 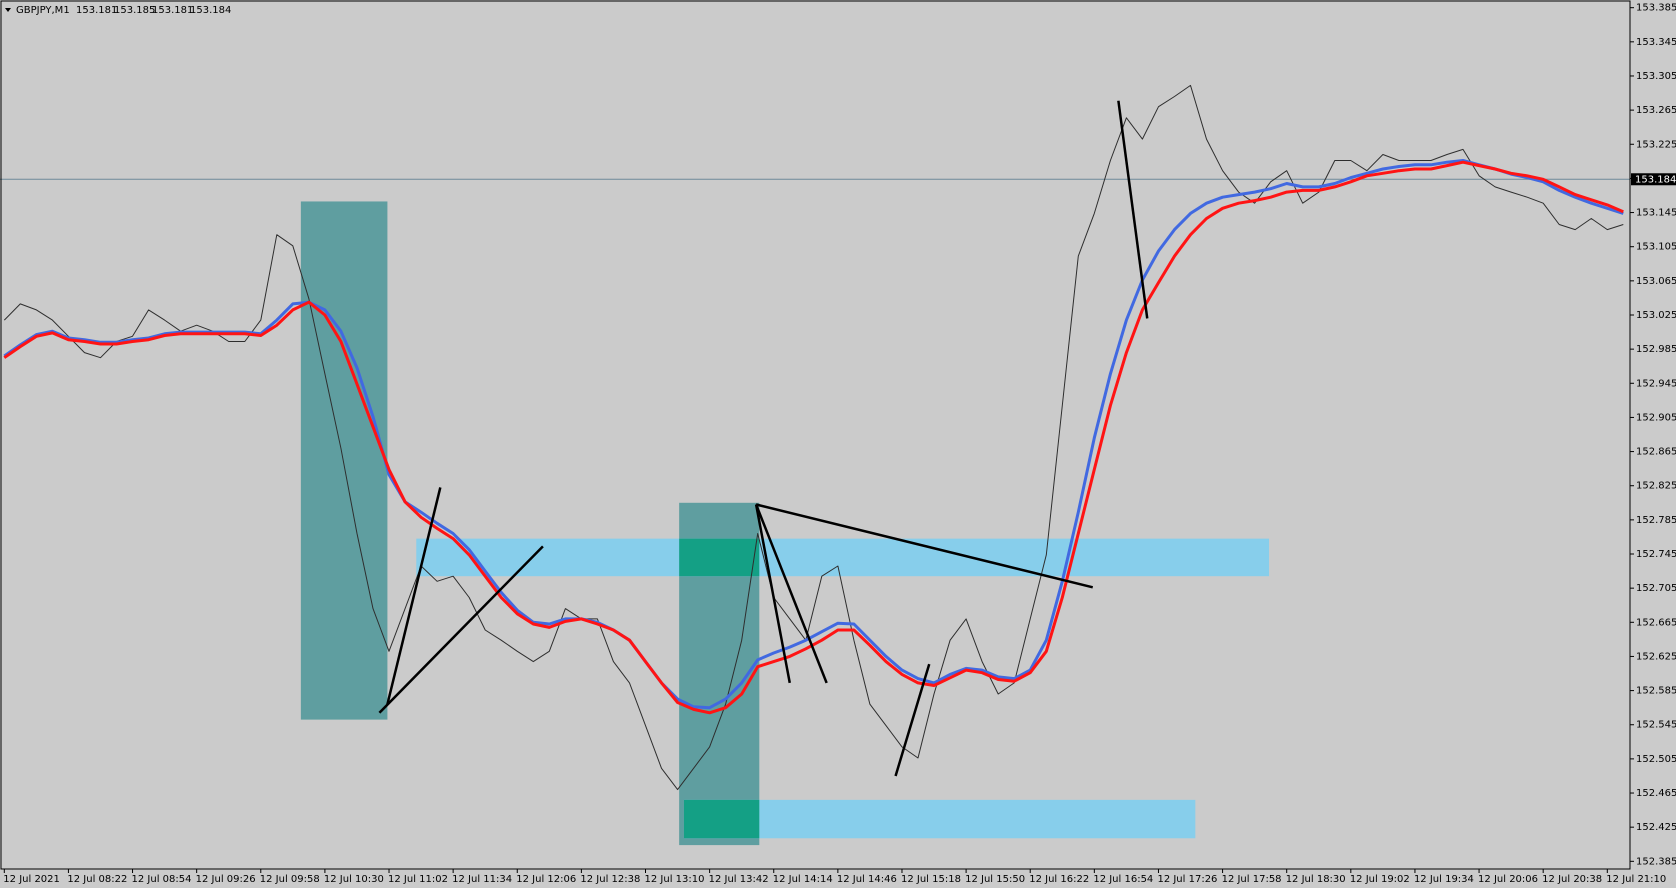 What do you see at coordinates (1656, 588) in the screenshot?
I see `y-tick-label: 152.705` at bounding box center [1656, 588].